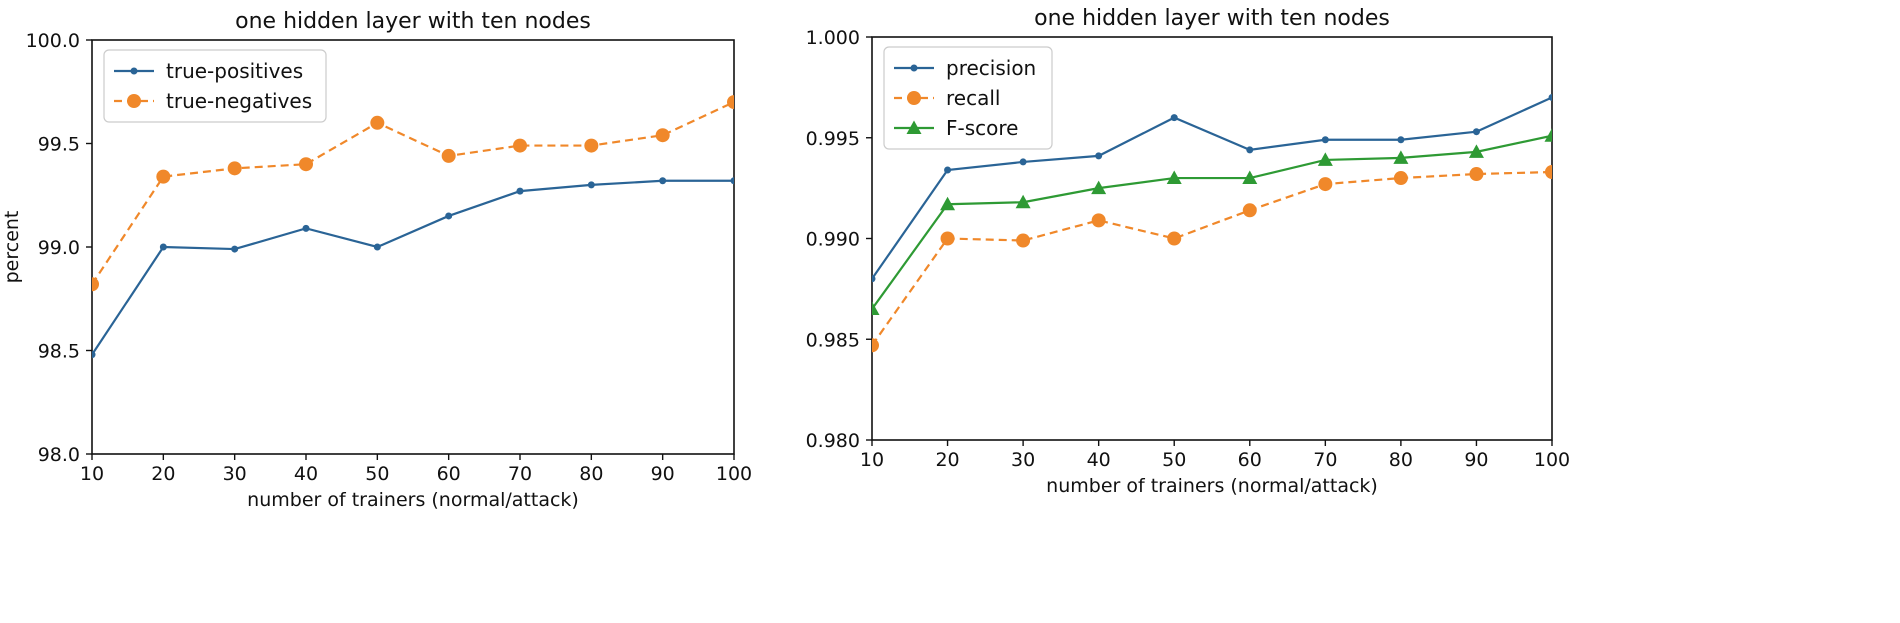 The width and height of the screenshot is (1900, 623). Describe the element at coordinates (833, 240) in the screenshot. I see `y-tick-label: 0.990` at that location.